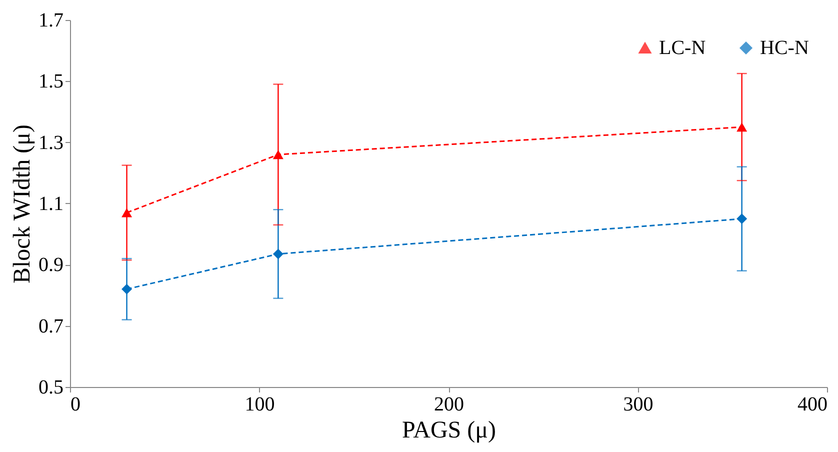 This screenshot has height=452, width=838. What do you see at coordinates (682, 48) in the screenshot?
I see `legend-label: LC-N` at bounding box center [682, 48].